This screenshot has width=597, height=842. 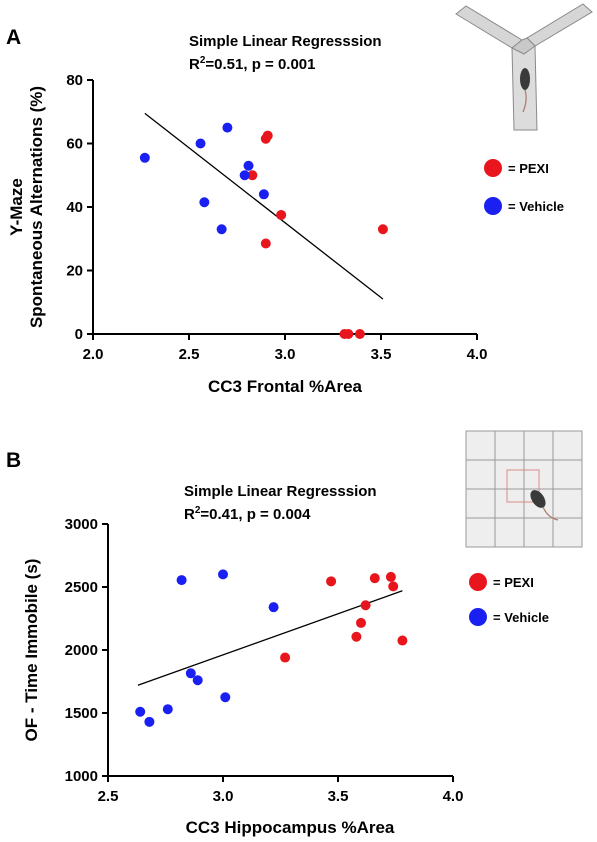 What do you see at coordinates (203, 60) in the screenshot?
I see `panel-a-stat-sup: 2` at bounding box center [203, 60].